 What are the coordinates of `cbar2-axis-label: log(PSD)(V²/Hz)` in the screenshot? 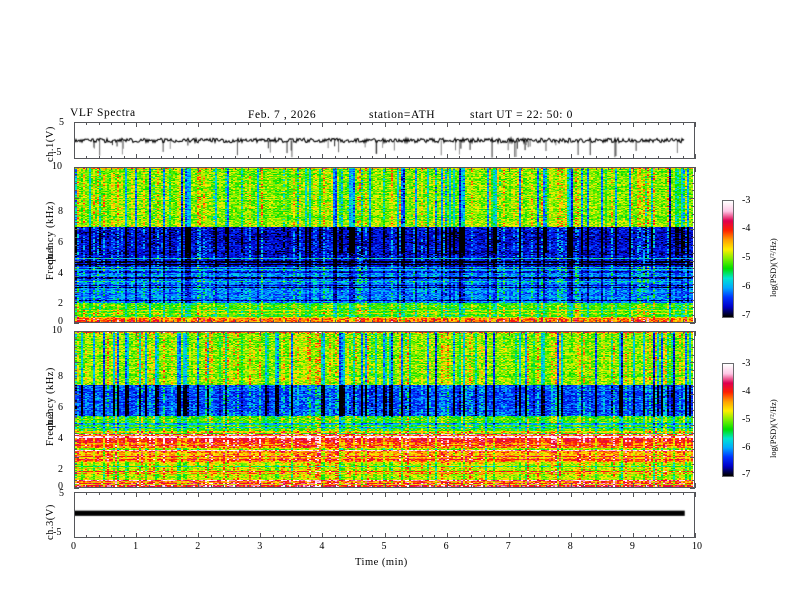 It's located at (773, 428).